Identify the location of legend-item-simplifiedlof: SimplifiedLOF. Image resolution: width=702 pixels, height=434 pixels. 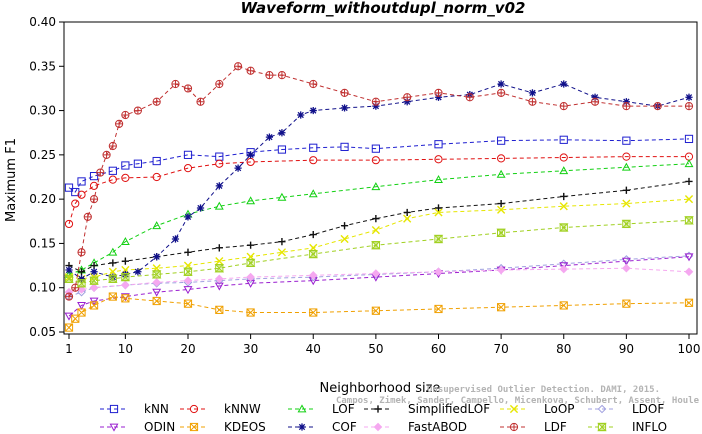
(427, 409).